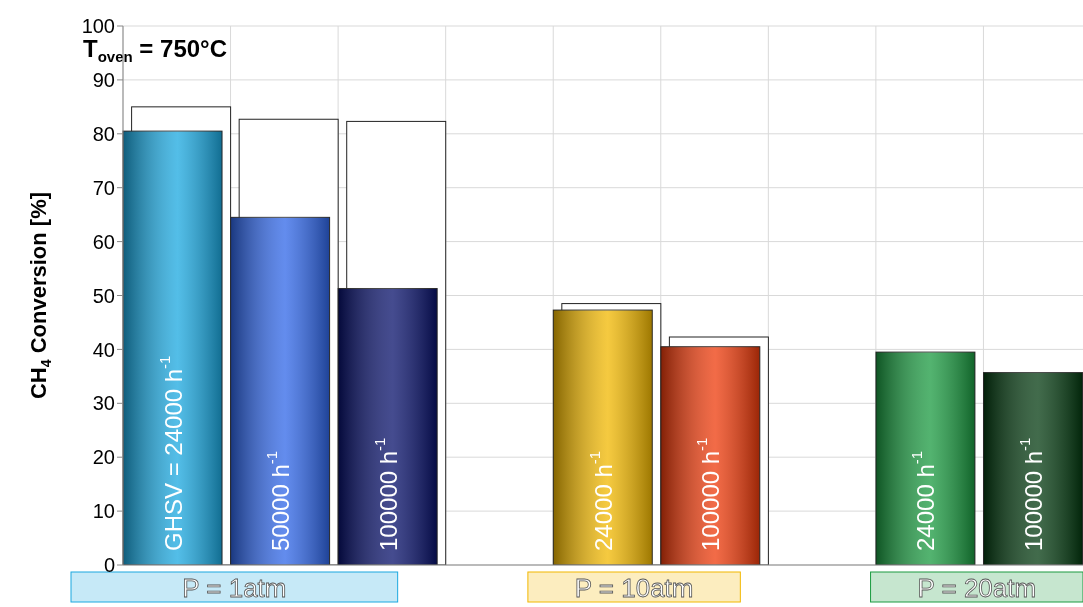 The height and width of the screenshot is (607, 1083). Describe the element at coordinates (103, 241) in the screenshot. I see `y-tick-label: 60` at that location.